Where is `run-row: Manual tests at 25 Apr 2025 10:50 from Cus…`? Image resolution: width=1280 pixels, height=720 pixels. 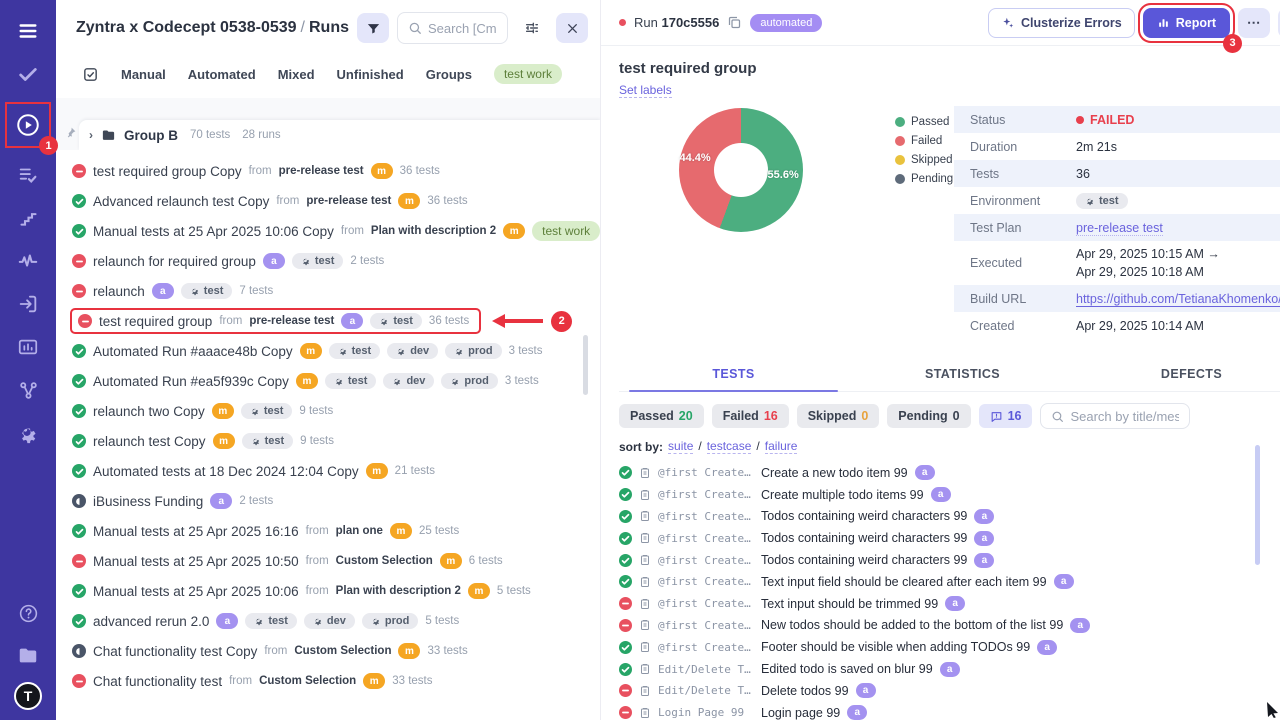 run-row: Manual tests at 25 Apr 2025 10:50 from Cus… is located at coordinates (335, 561).